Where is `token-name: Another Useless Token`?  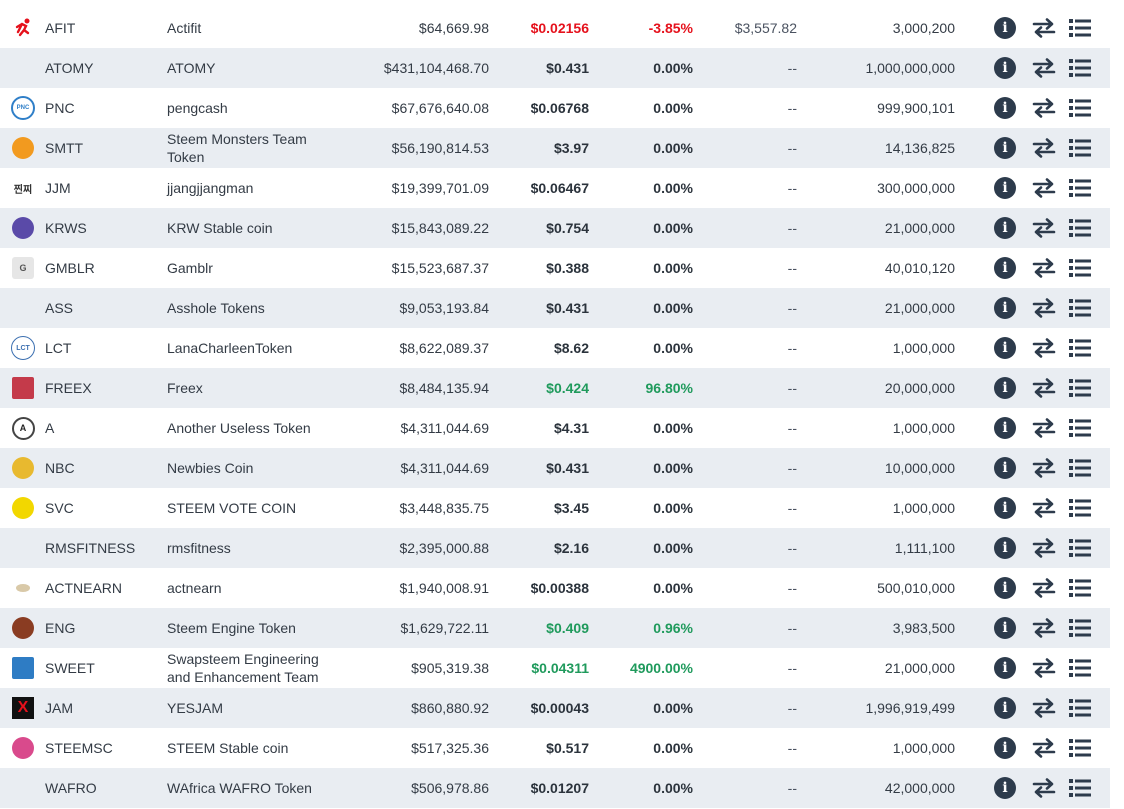 token-name: Another Useless Token is located at coordinates (239, 428).